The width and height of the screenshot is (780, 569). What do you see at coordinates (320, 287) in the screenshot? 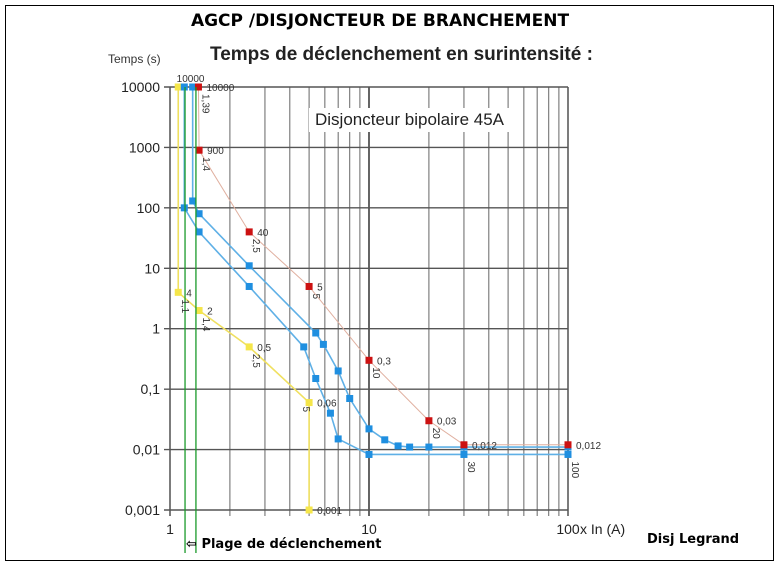
I see `value-label: 5` at bounding box center [320, 287].